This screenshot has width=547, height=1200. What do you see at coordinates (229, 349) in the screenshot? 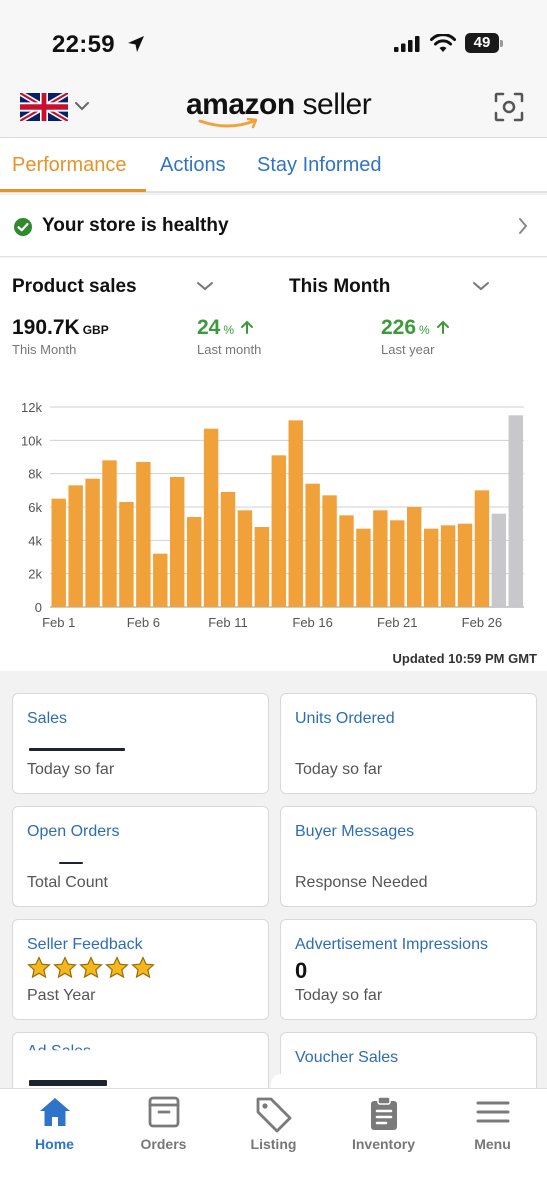
I see `last-month-label: Last month` at bounding box center [229, 349].